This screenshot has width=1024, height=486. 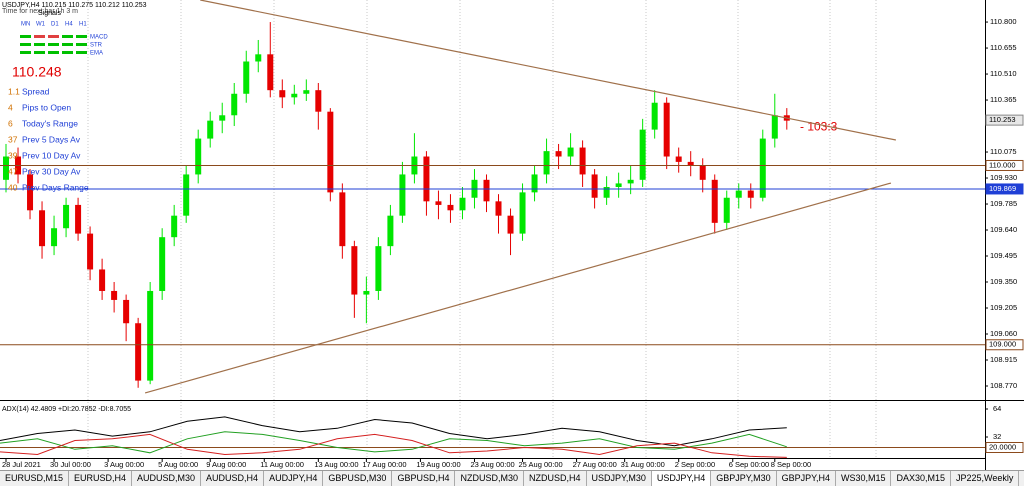 What do you see at coordinates (424, 478) in the screenshot?
I see `chart-tab: GBPUSD,H4` at bounding box center [424, 478].